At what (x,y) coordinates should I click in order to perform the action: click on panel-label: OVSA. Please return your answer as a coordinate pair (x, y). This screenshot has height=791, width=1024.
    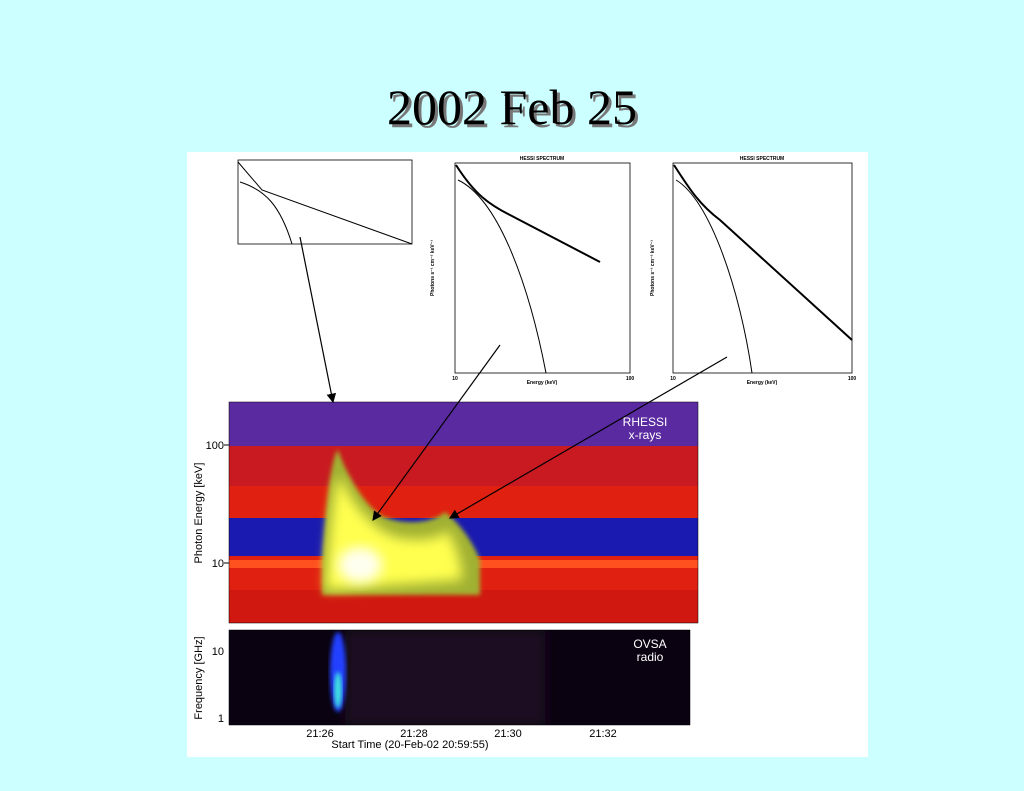
    Looking at the image, I should click on (649, 644).